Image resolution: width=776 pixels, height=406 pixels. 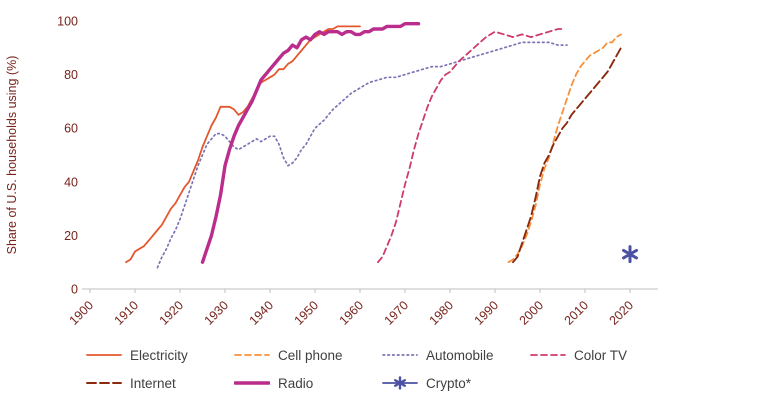 What do you see at coordinates (104, 355) in the screenshot?
I see `legend-swatch-electricity` at bounding box center [104, 355].